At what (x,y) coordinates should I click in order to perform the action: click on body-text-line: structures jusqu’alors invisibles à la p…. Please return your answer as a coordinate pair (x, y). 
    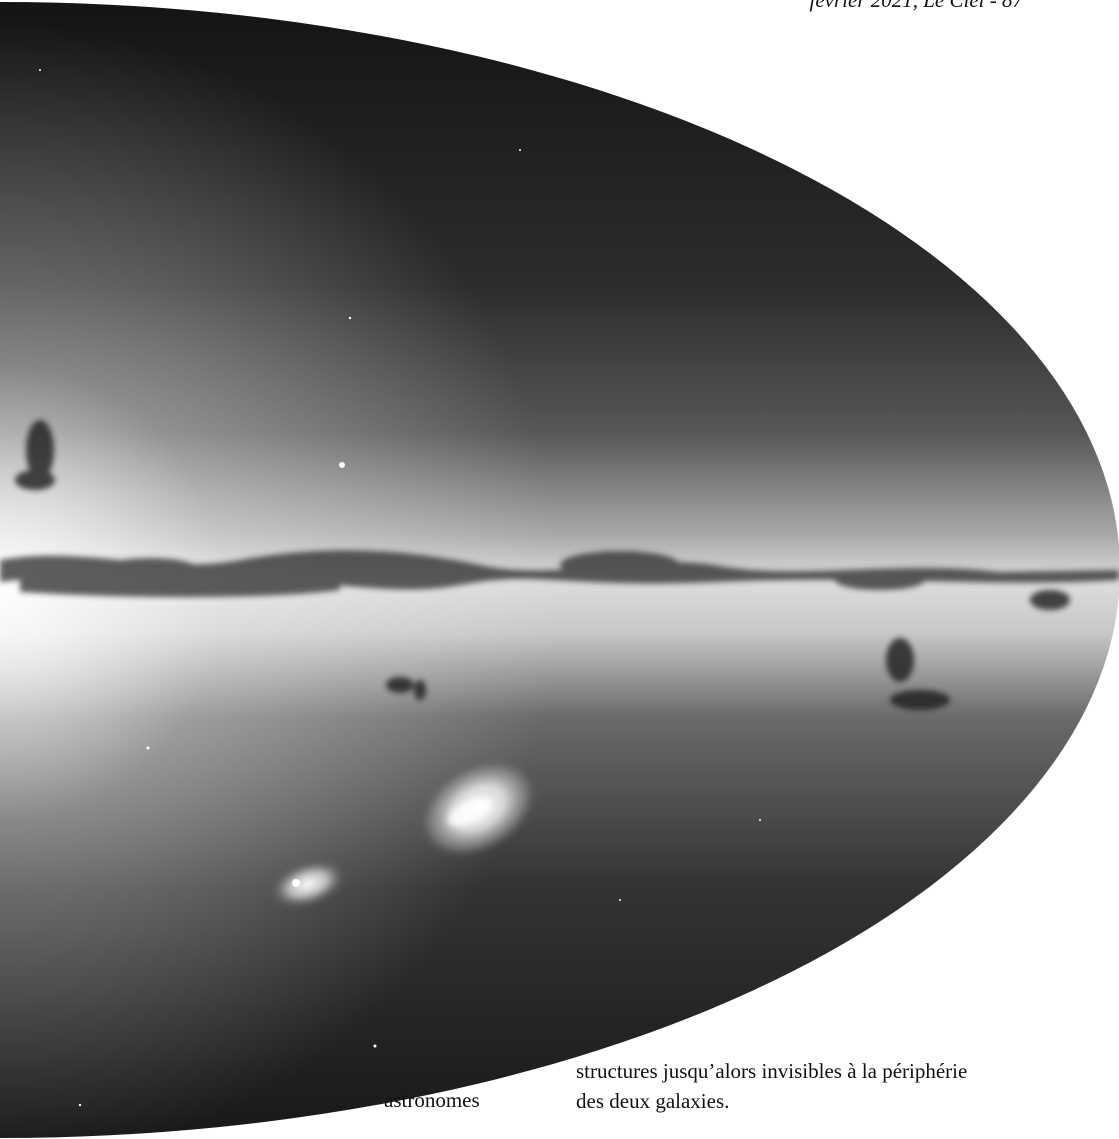
    Looking at the image, I should click on (772, 1071).